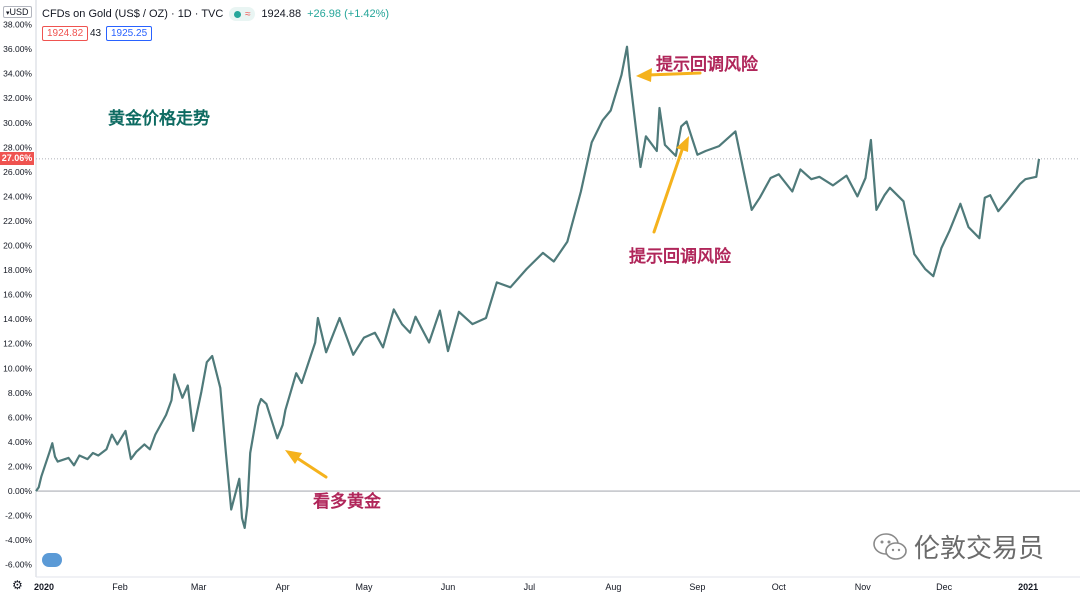 The image size is (1080, 595). Describe the element at coordinates (65, 33) in the screenshot. I see `bid-button: 1924.82` at that location.